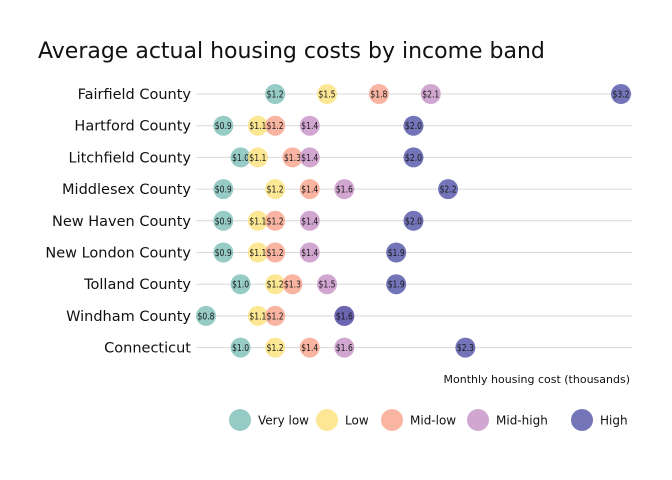  I want to click on point-mid-low-new-haven-county: $1.2, so click(275, 220).